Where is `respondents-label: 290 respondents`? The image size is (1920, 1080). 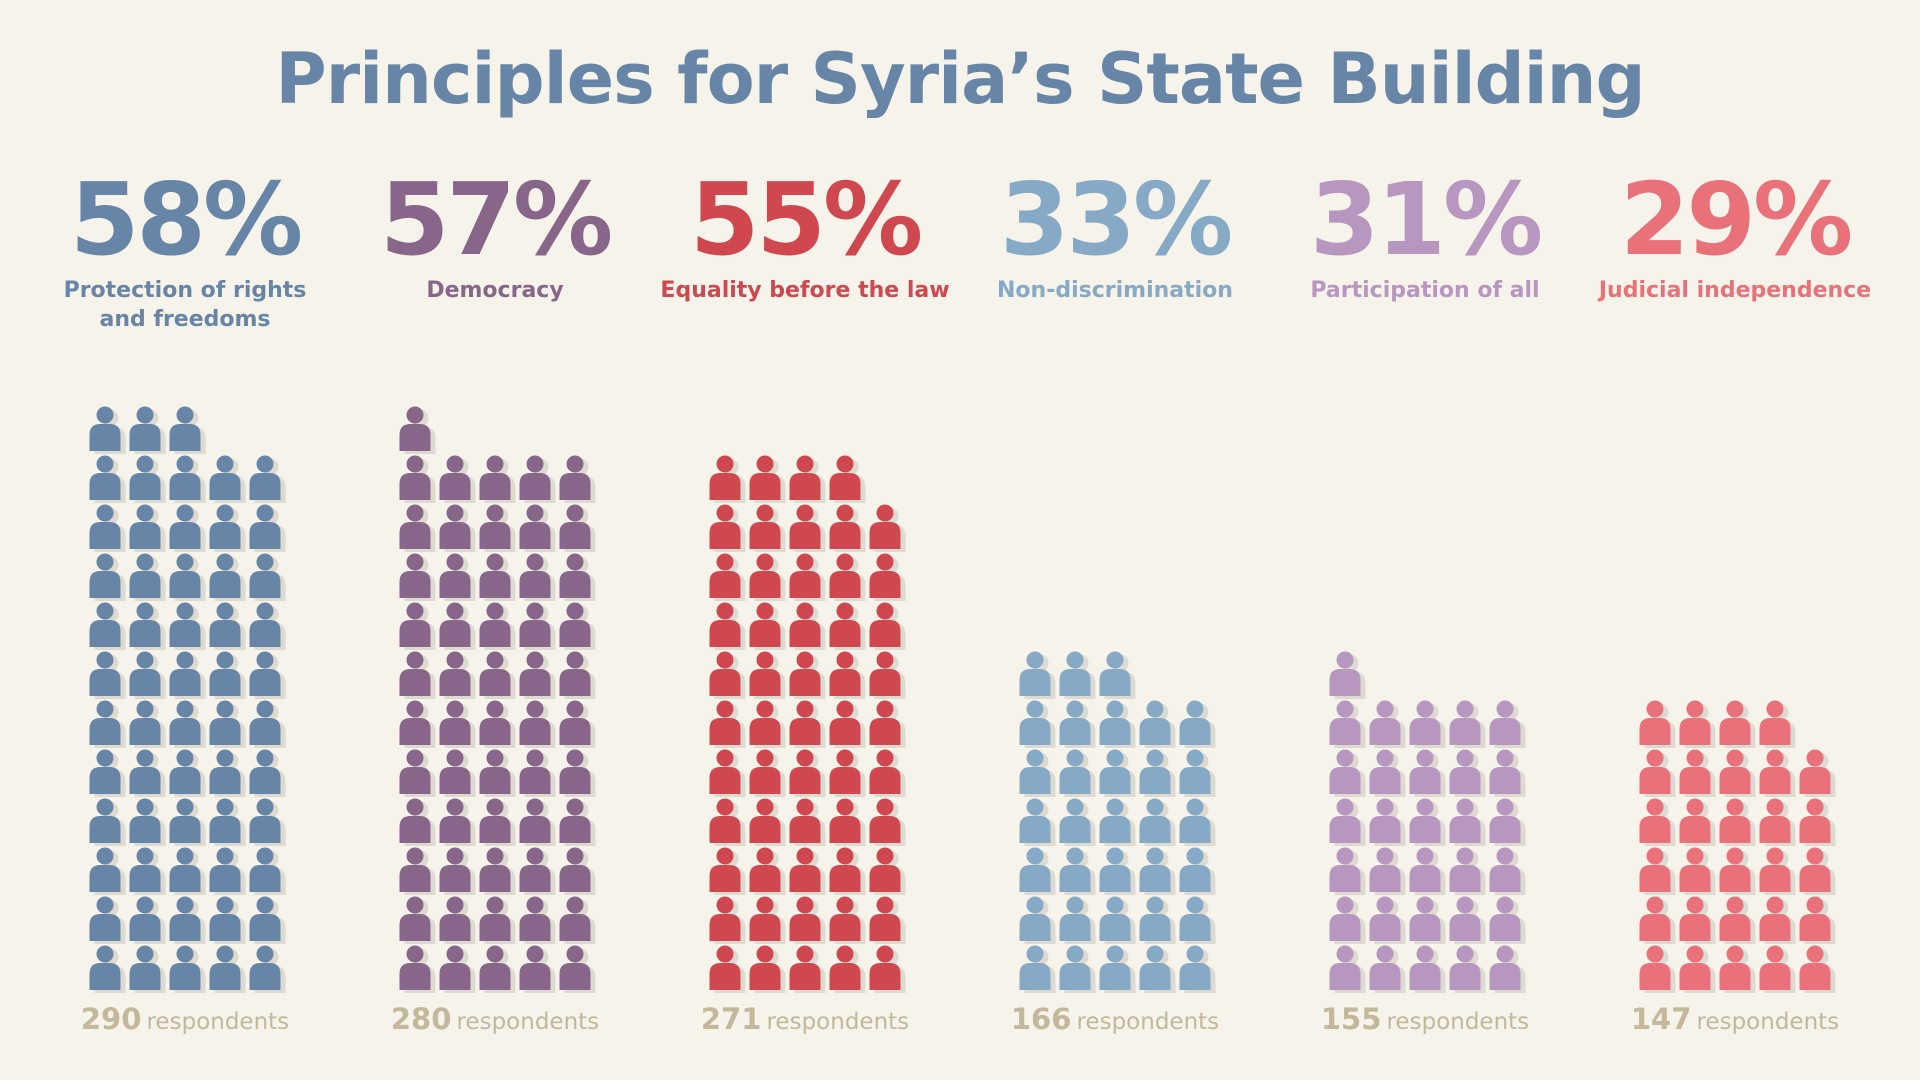
respondents-label: 290 respondents is located at coordinates (185, 1019).